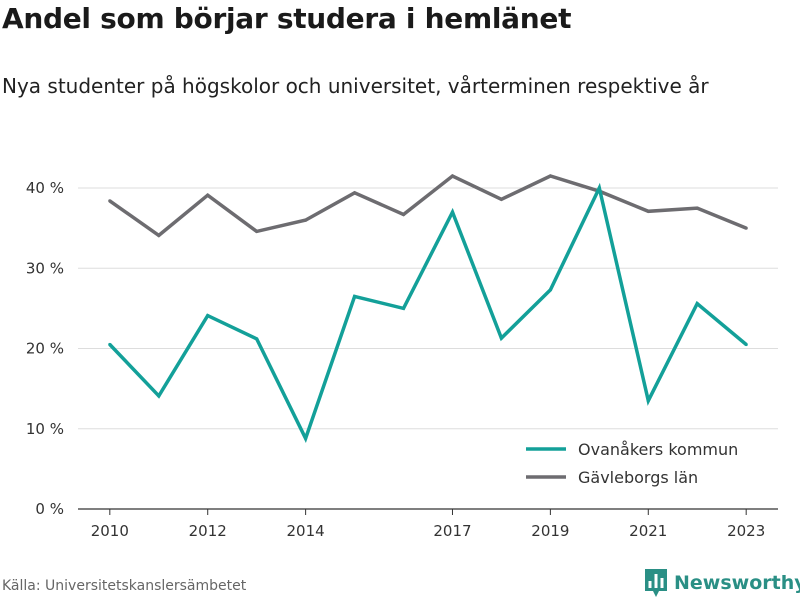 Image resolution: width=800 pixels, height=600 pixels. What do you see at coordinates (49, 509) in the screenshot?
I see `y-tick-label: 0 %` at bounding box center [49, 509].